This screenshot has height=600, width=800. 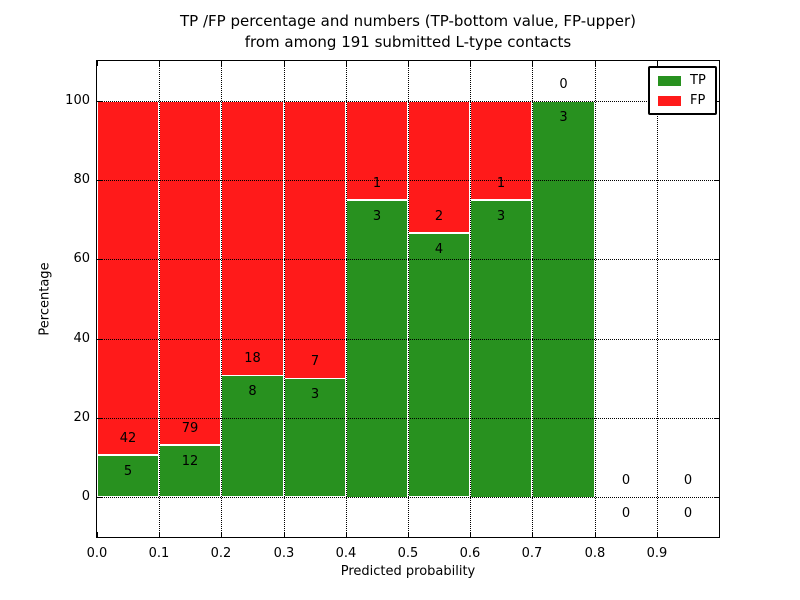 I want to click on bar-label-fp: 18, so click(x=252, y=358).